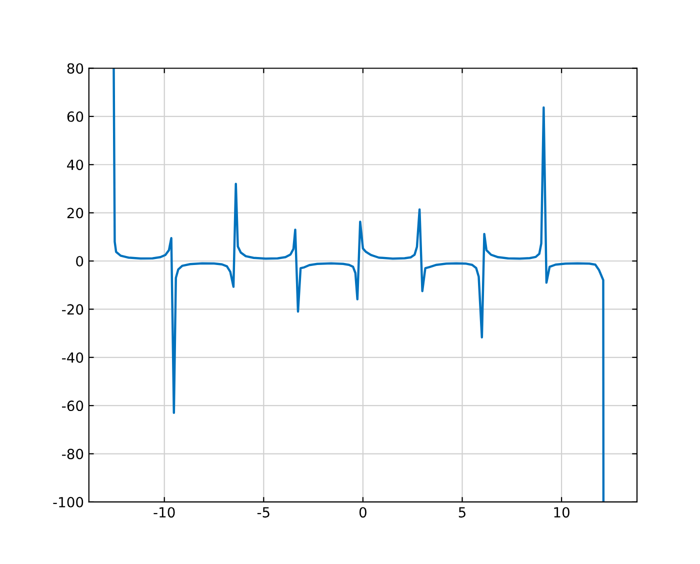  Describe the element at coordinates (75, 116) in the screenshot. I see `y-tick-label: 60` at that location.